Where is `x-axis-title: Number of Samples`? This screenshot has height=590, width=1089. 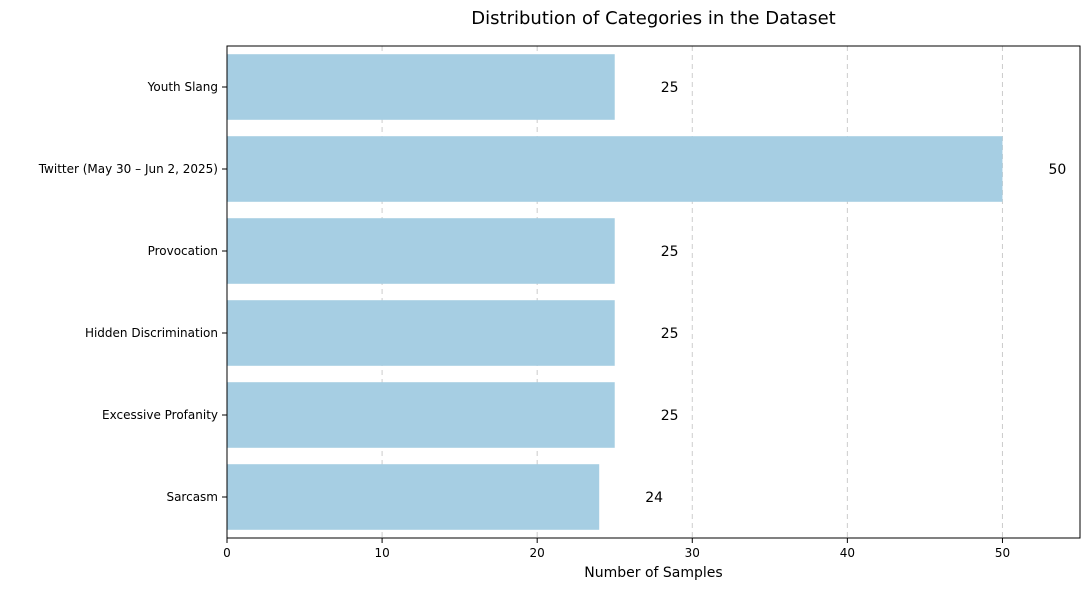 x-axis-title: Number of Samples is located at coordinates (653, 573).